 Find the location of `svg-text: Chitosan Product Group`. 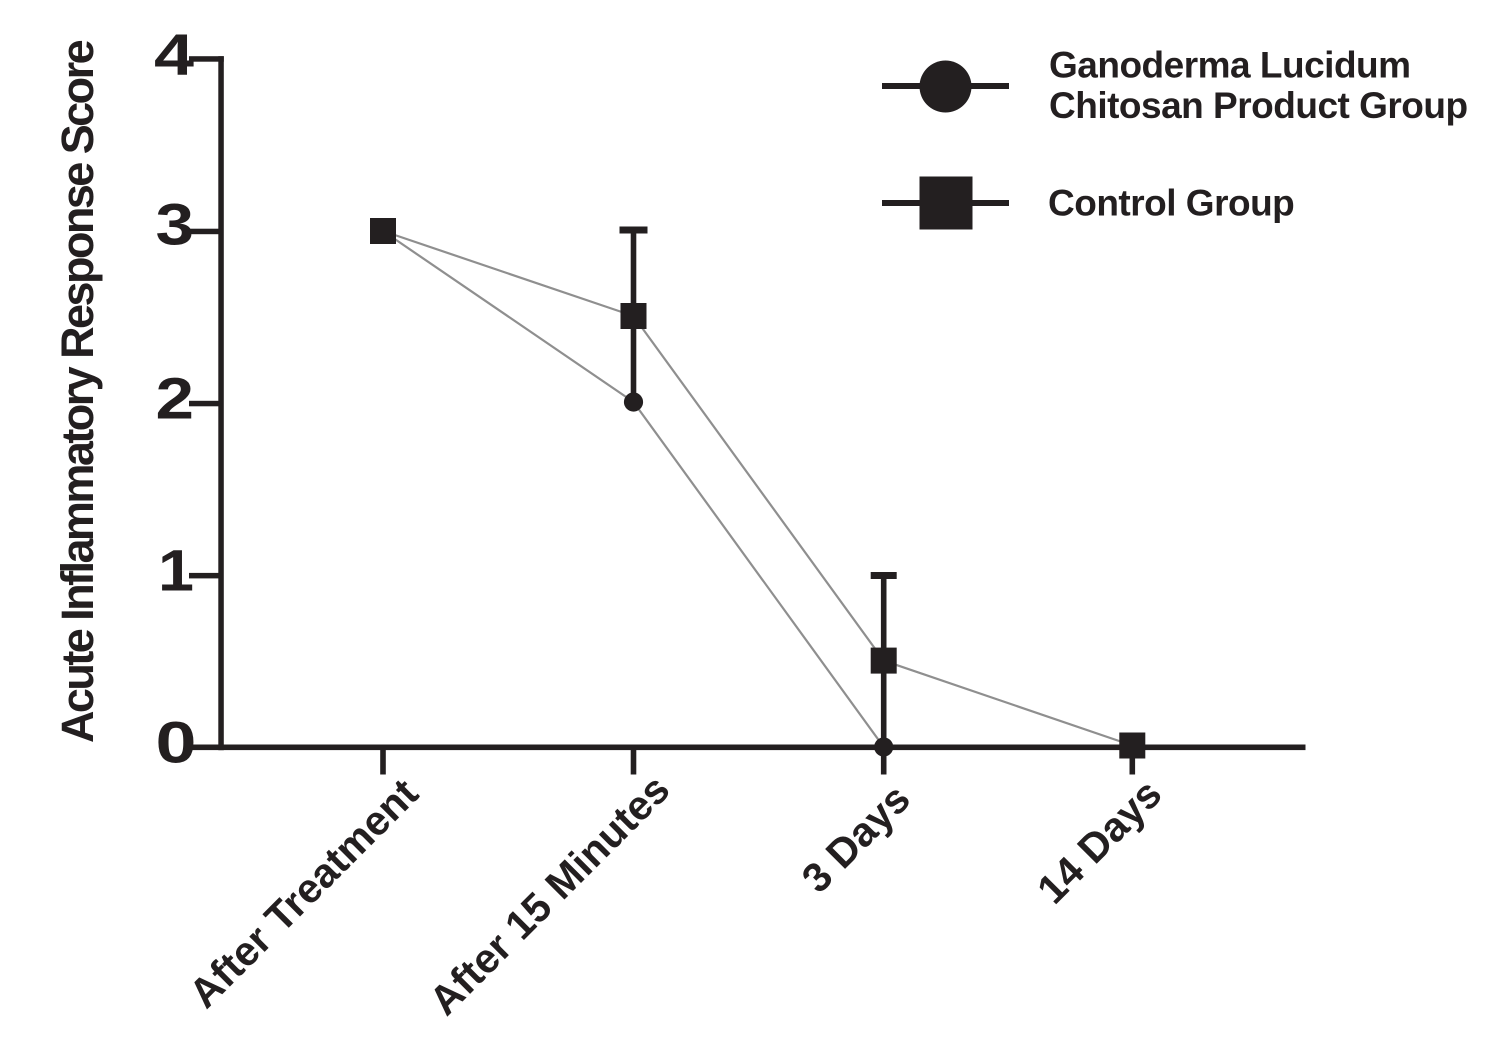

svg-text: Chitosan Product Group is located at coordinates (1258, 105).